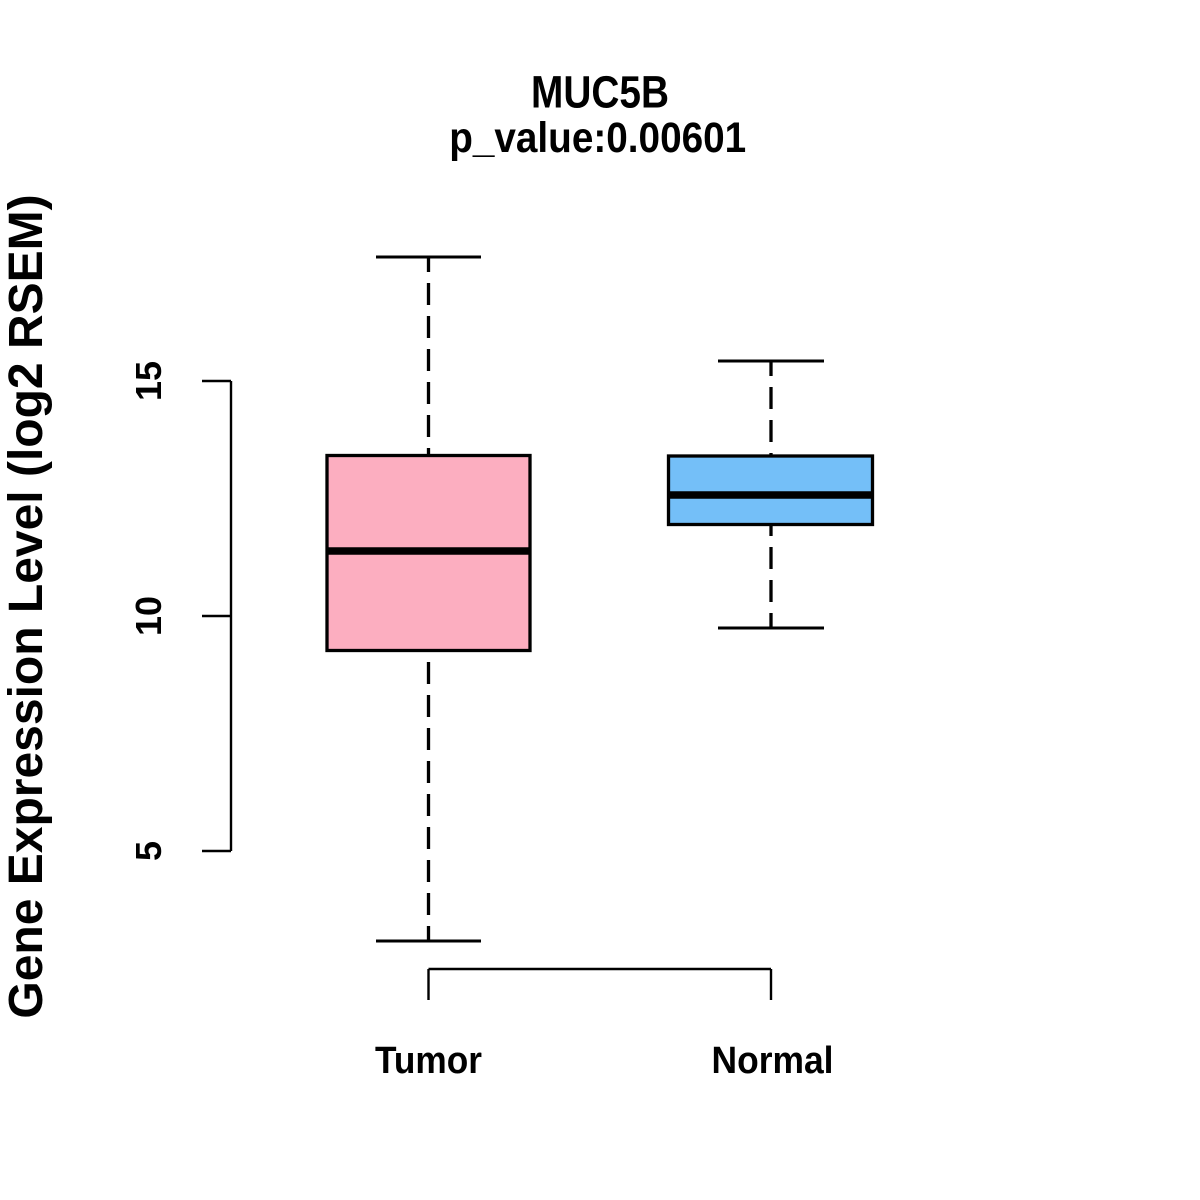 The image size is (1200, 1200). What do you see at coordinates (428, 1061) in the screenshot?
I see `svg-text: Tumor` at bounding box center [428, 1061].